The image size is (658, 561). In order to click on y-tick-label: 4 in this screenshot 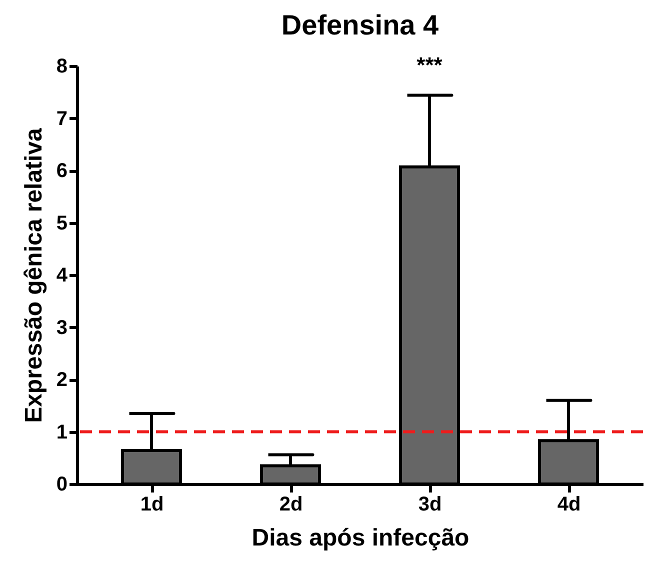, I will do `click(62, 275)`.